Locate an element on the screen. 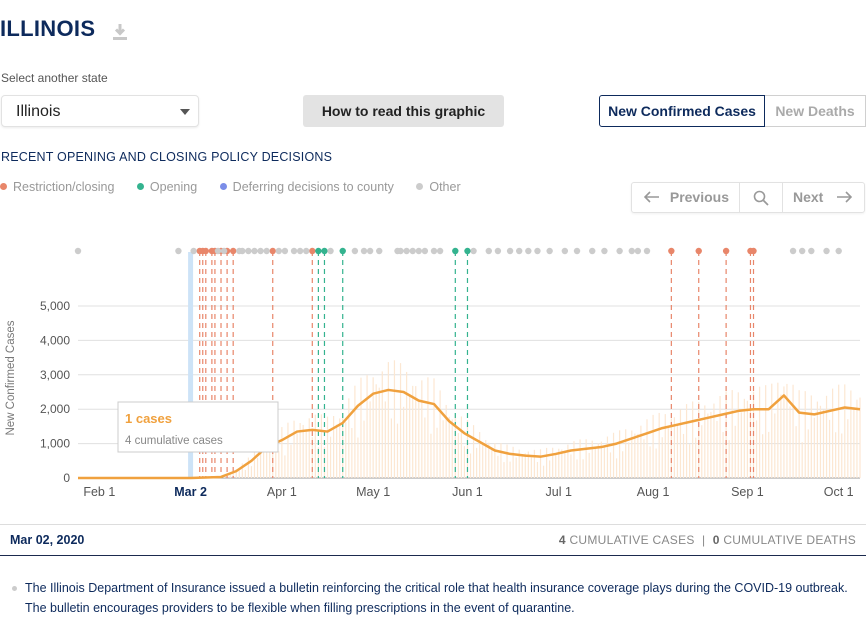 This screenshot has height=641, width=866. deferring-dot-icon is located at coordinates (223, 186).